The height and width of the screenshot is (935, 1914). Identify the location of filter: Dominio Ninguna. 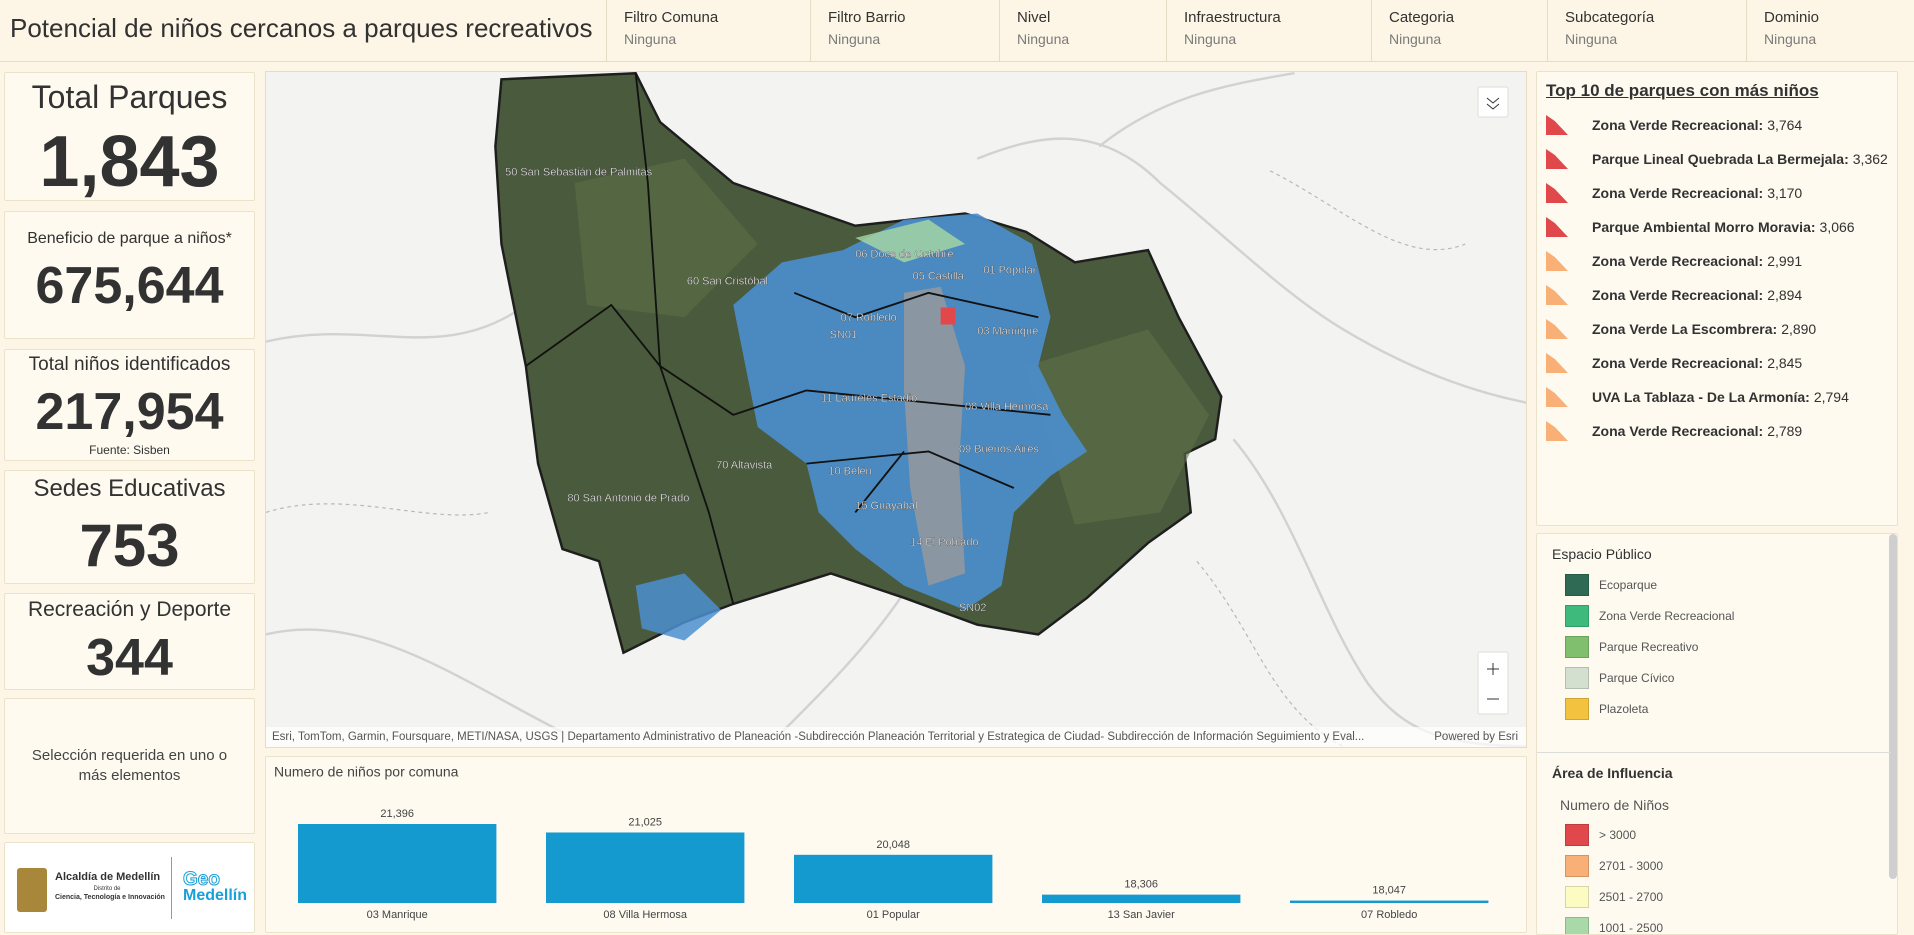
(1830, 31).